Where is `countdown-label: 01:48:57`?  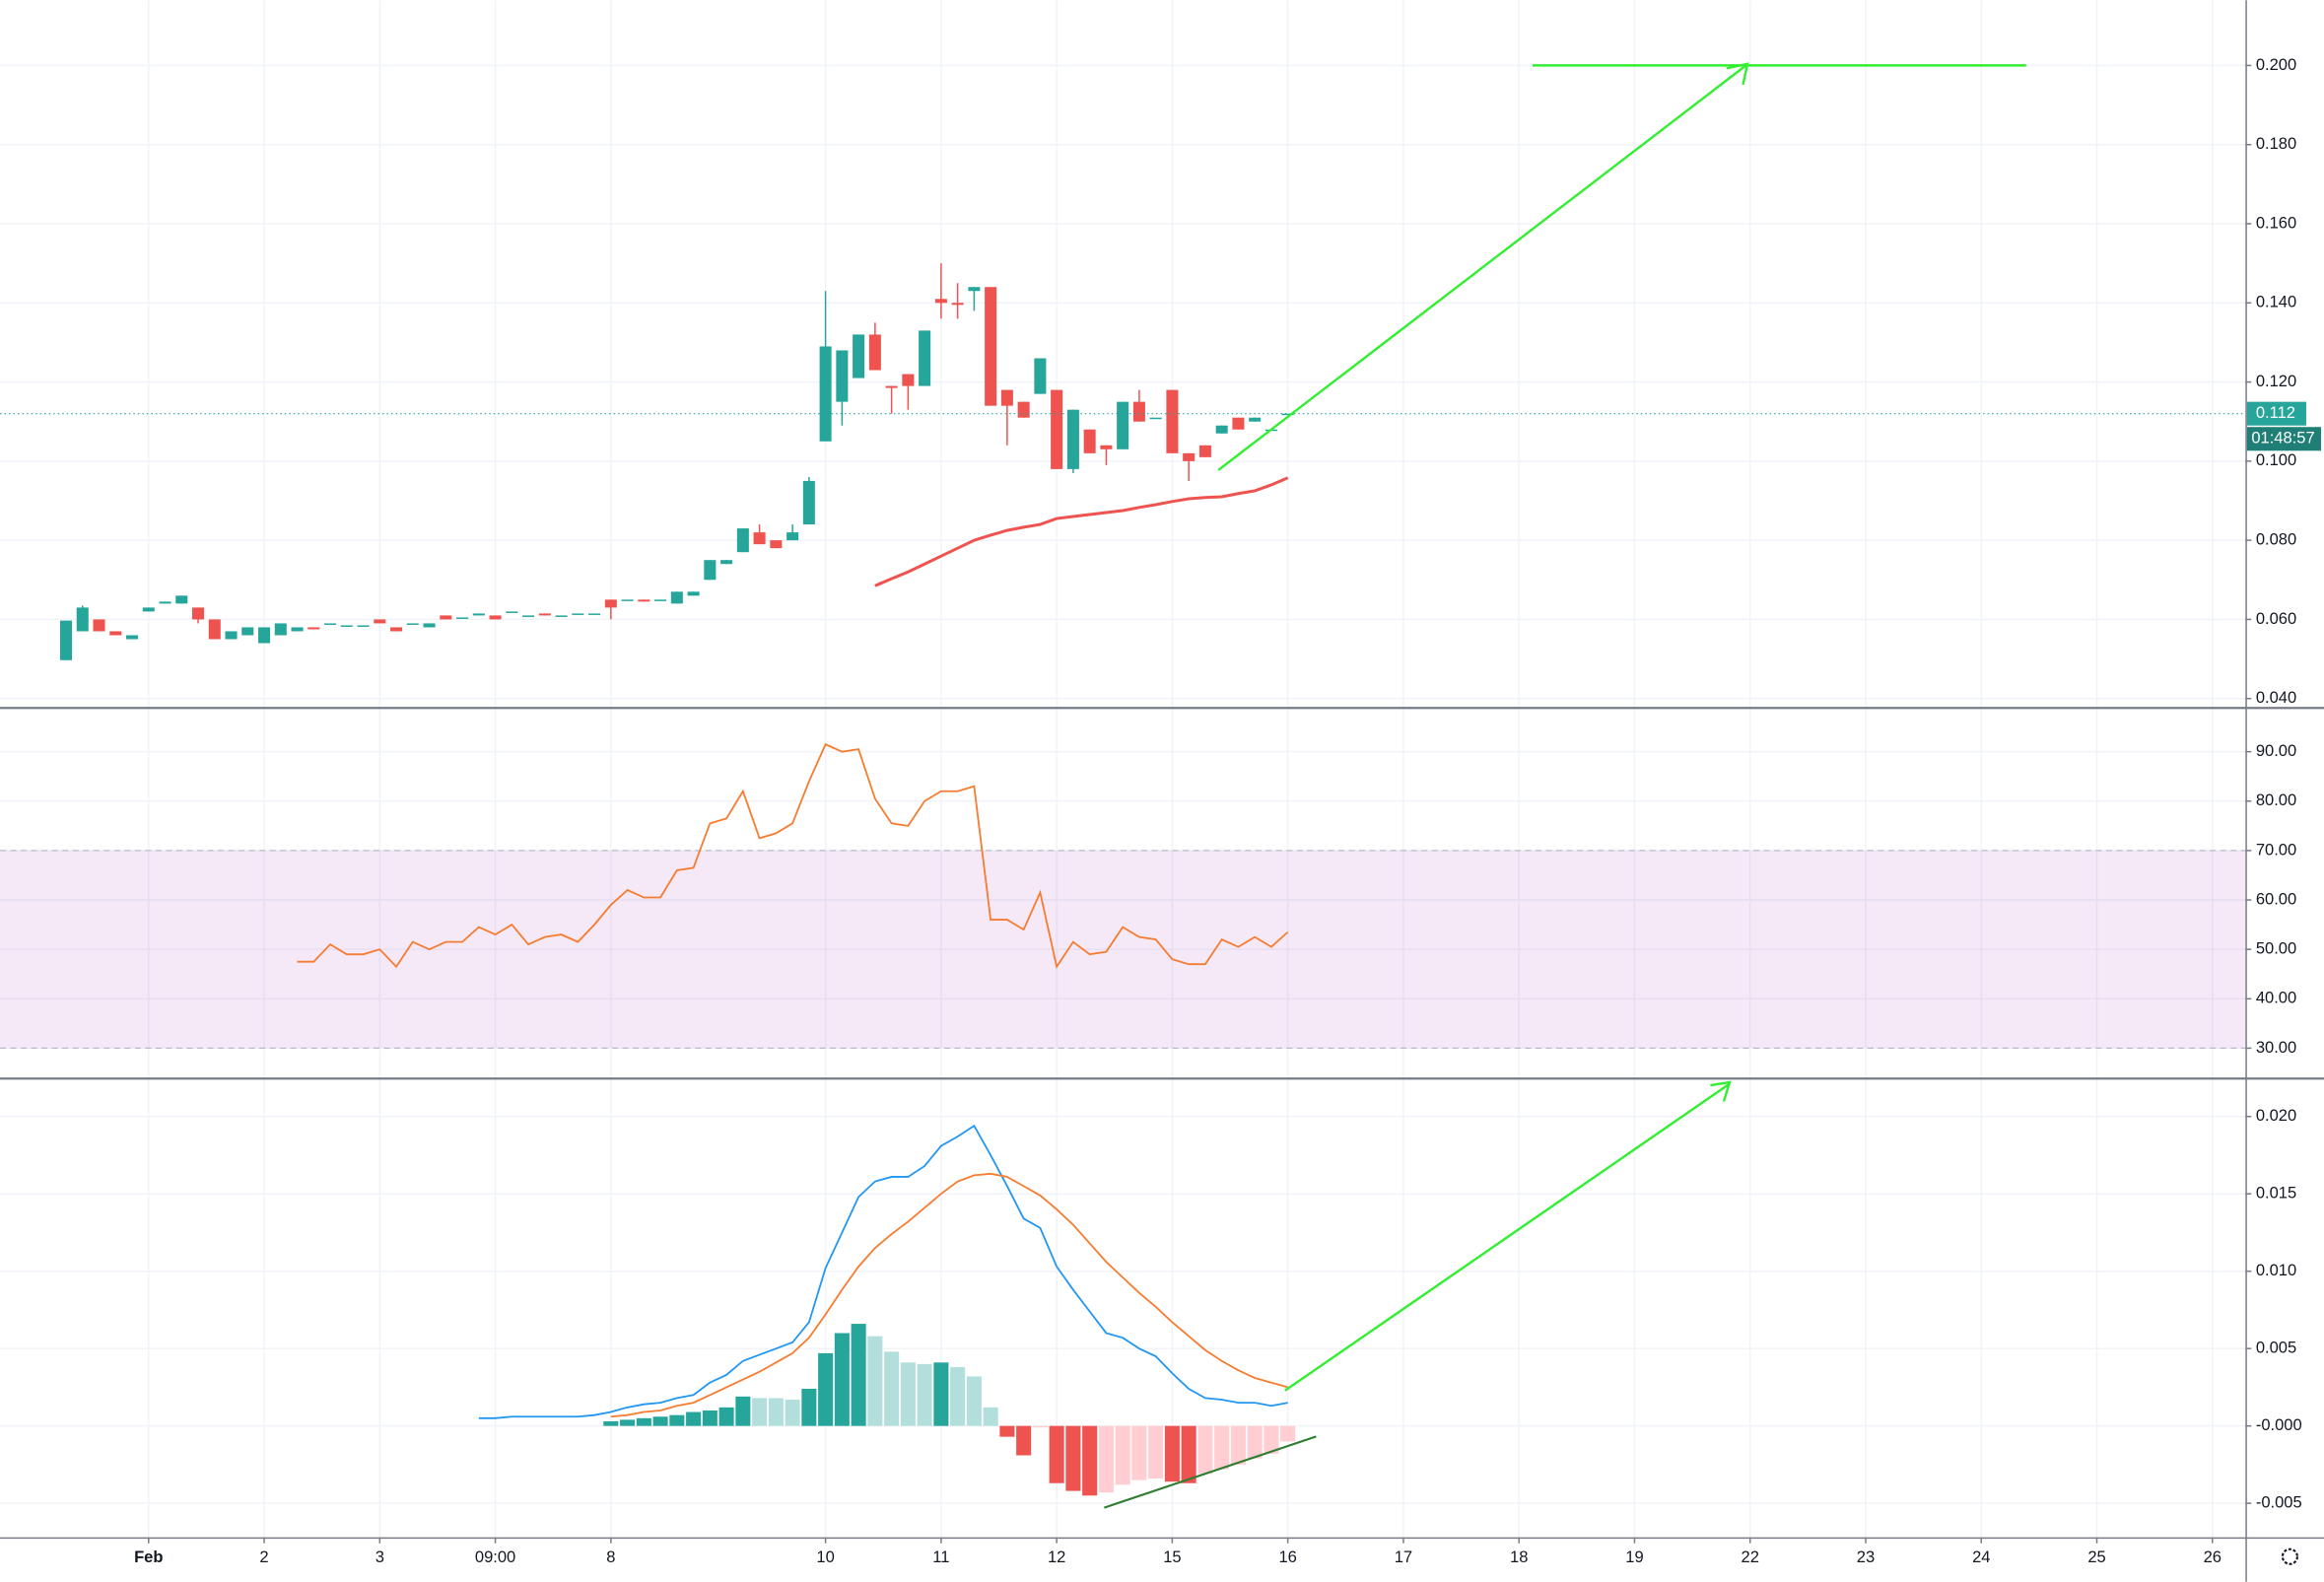 countdown-label: 01:48:57 is located at coordinates (2283, 438).